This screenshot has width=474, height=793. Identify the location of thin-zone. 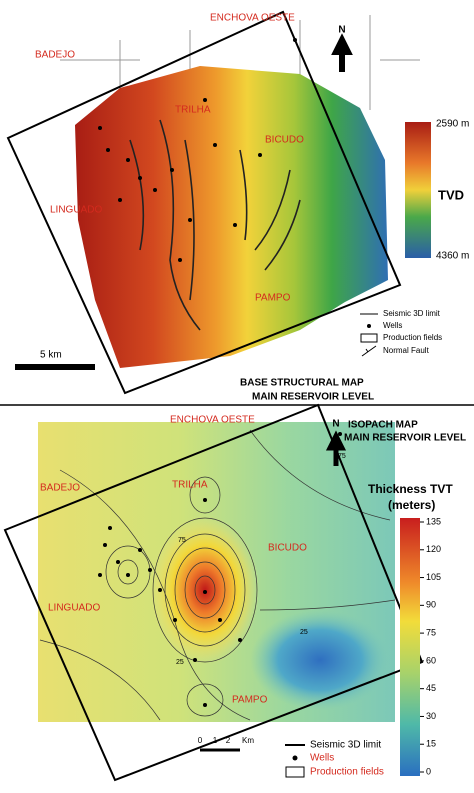
(320, 660).